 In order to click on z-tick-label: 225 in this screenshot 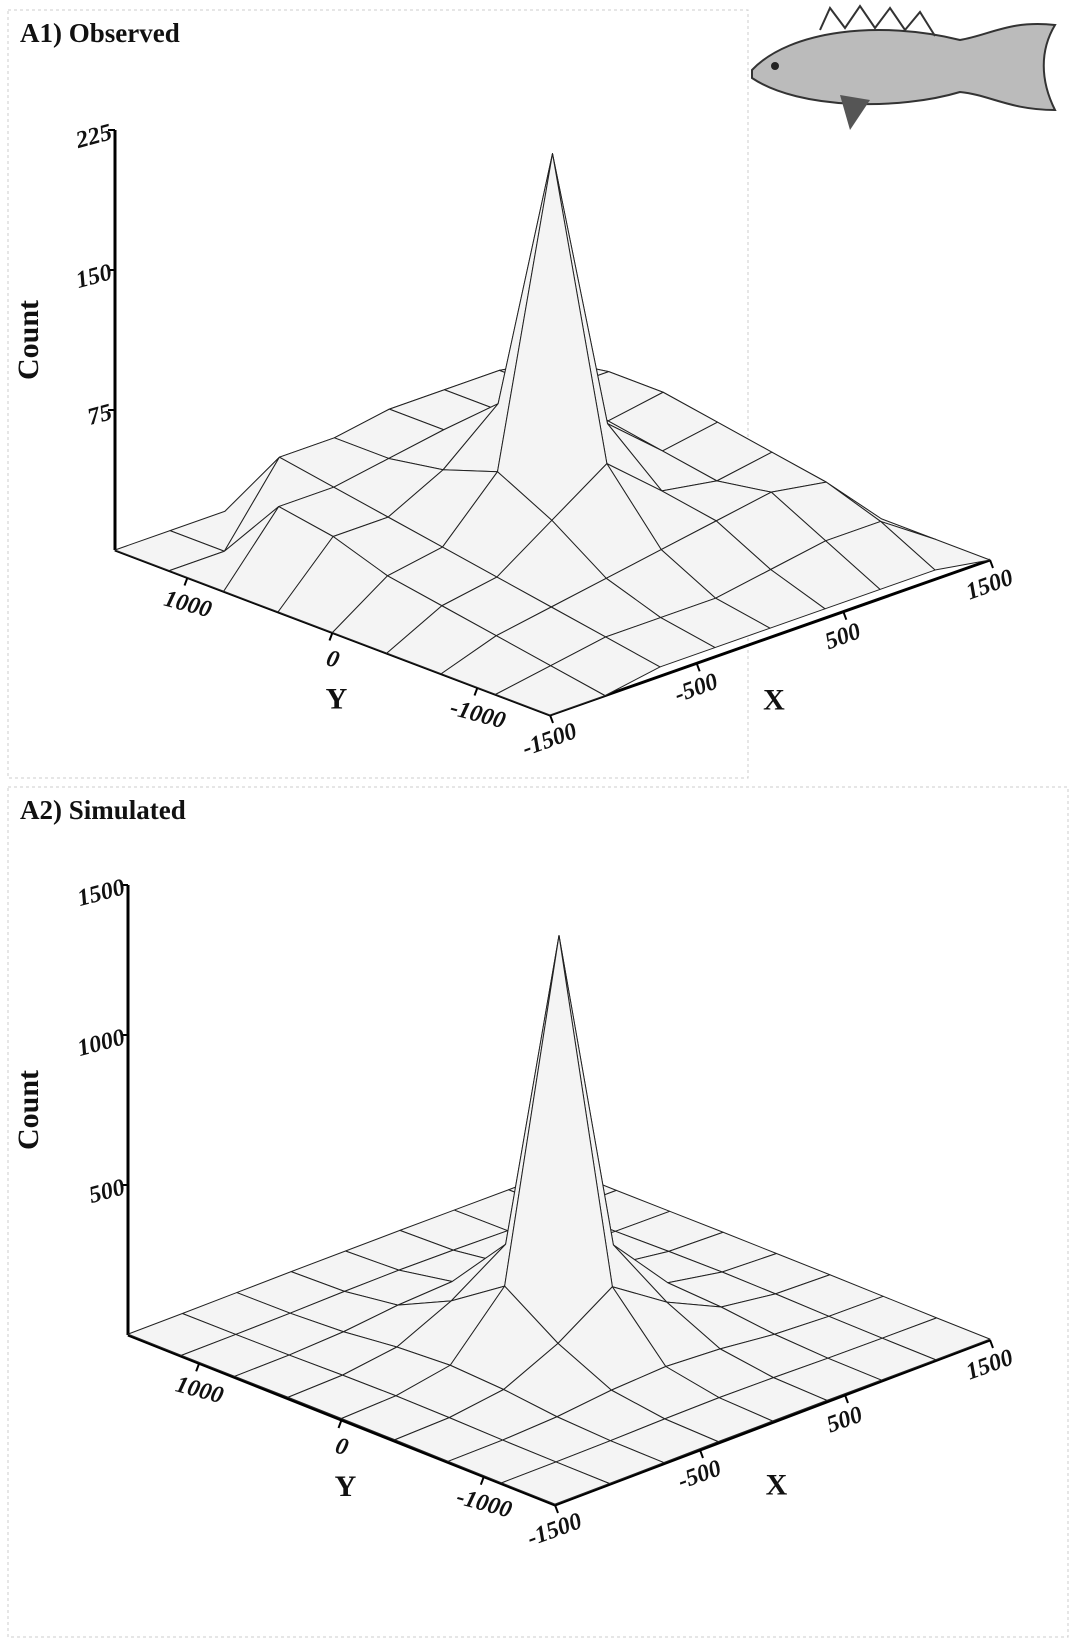, I will do `click(93, 136)`.